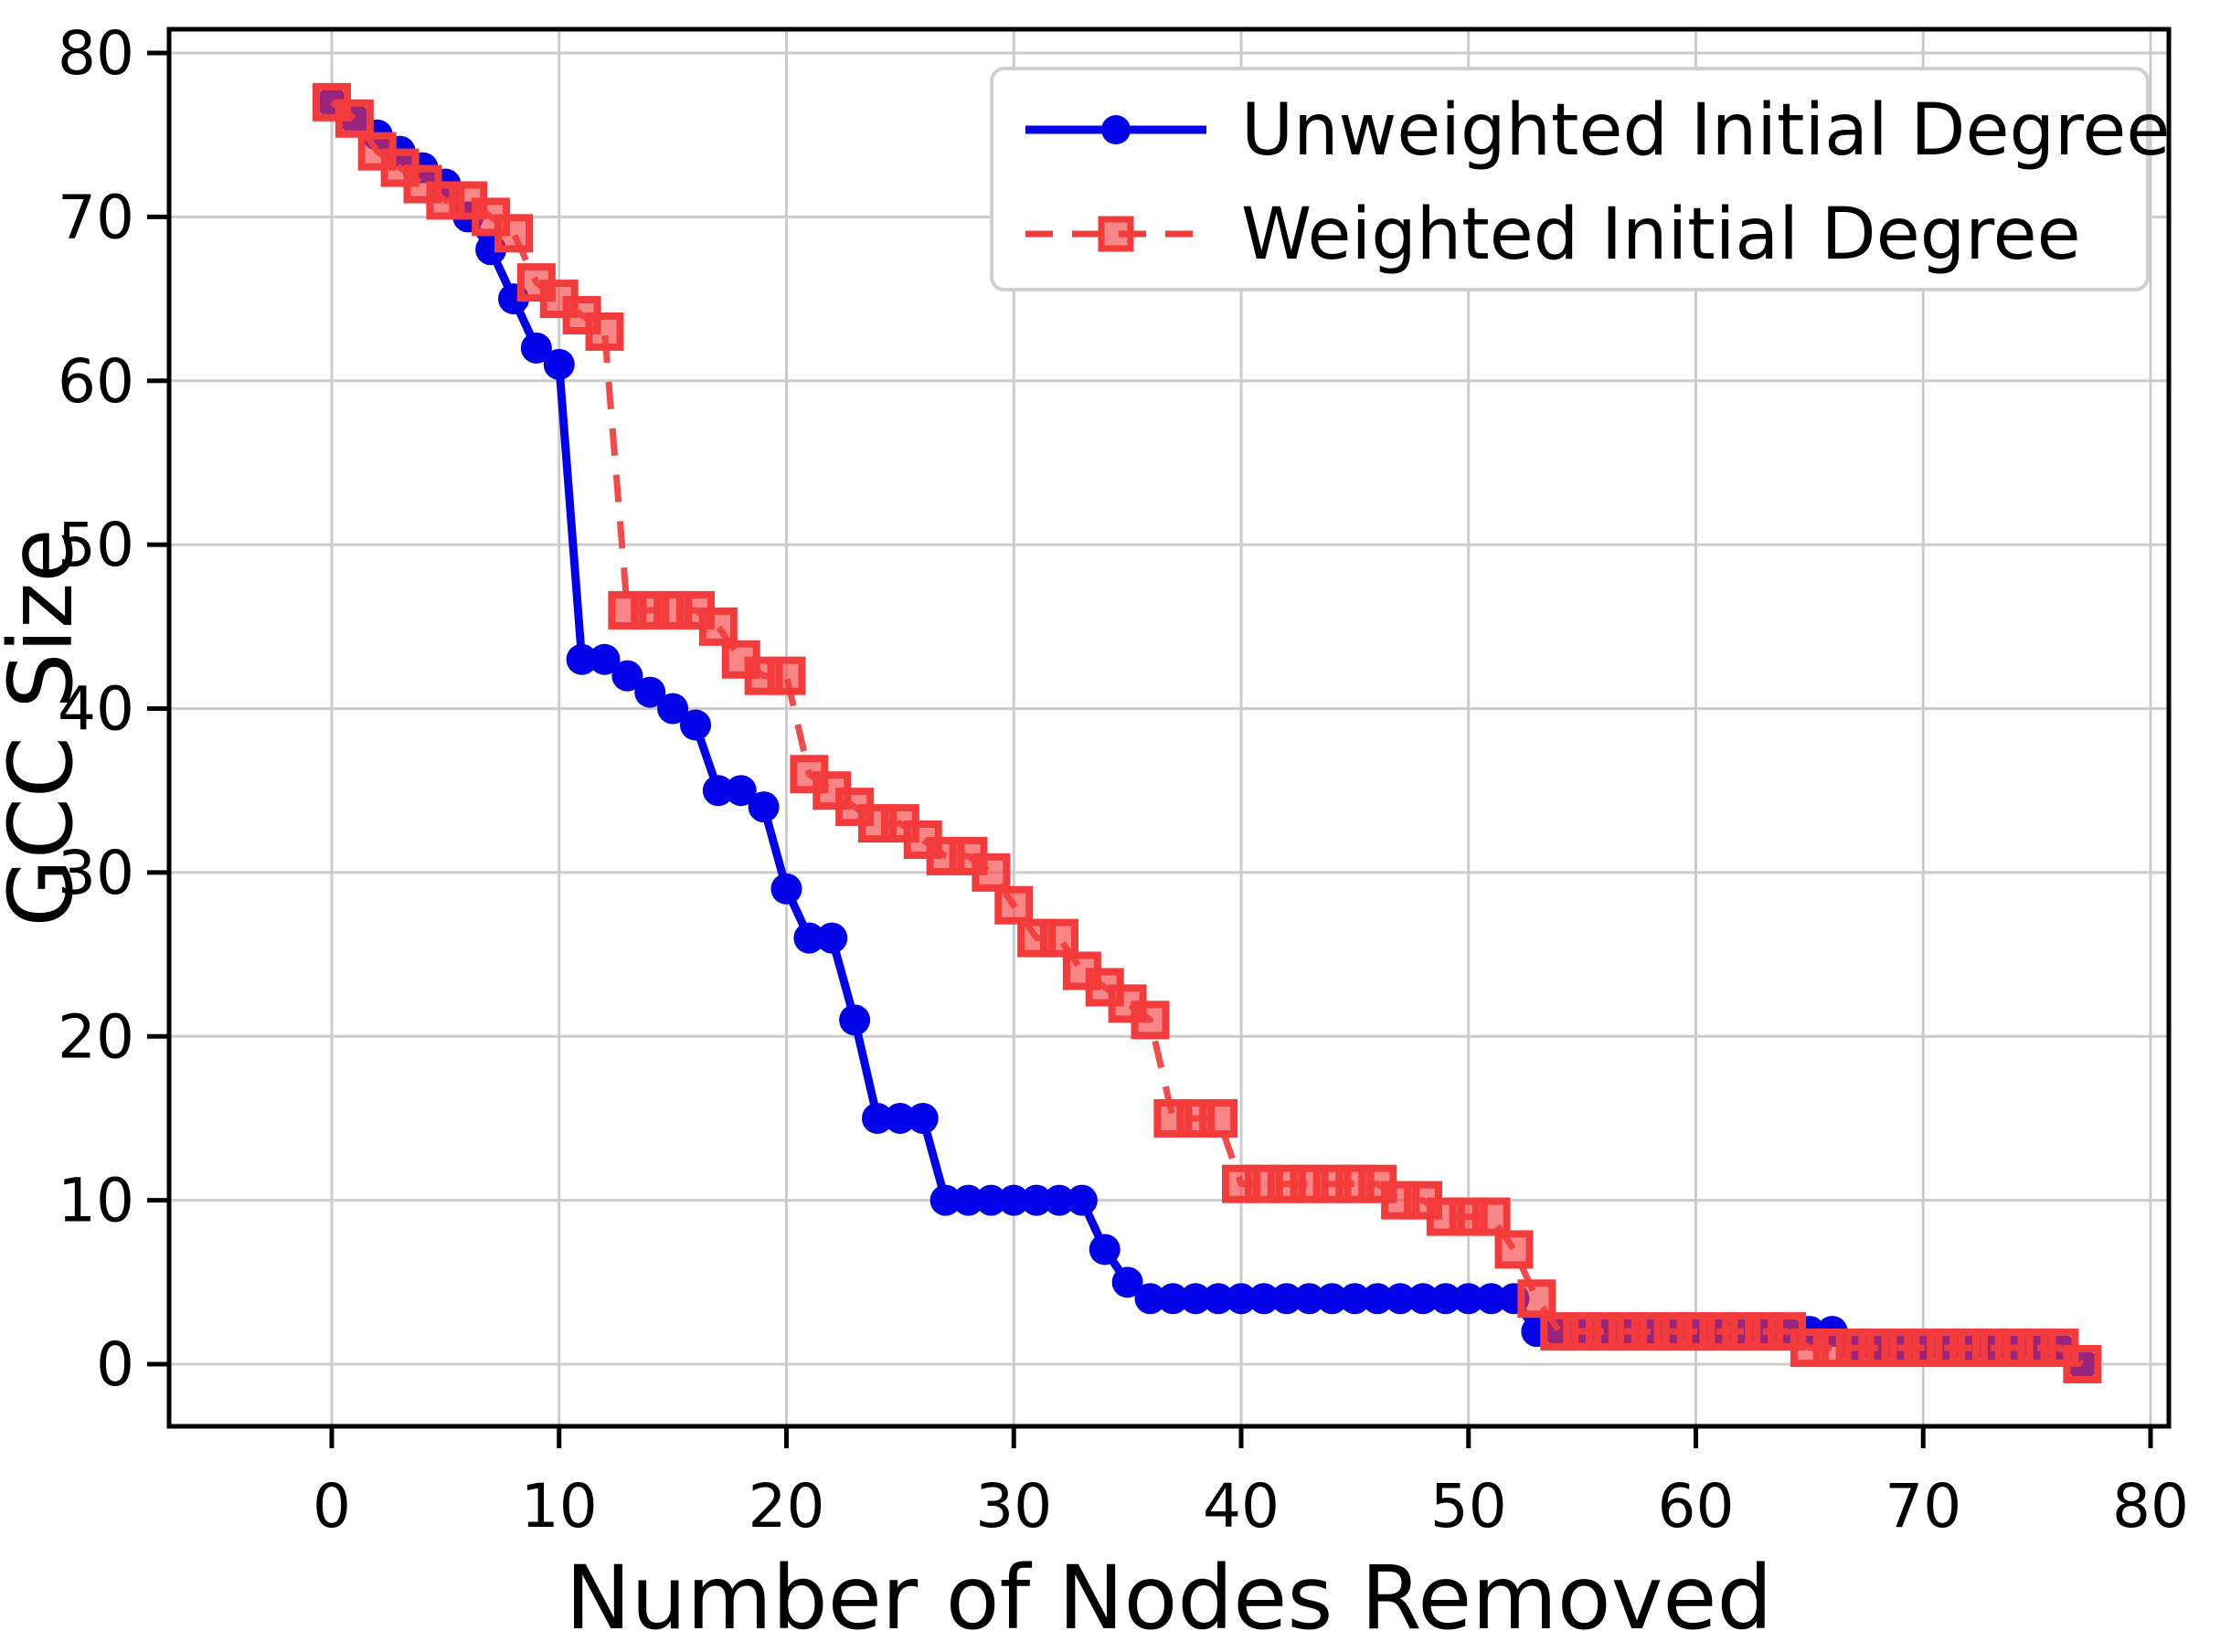 This screenshot has height=1652, width=2220. What do you see at coordinates (1116, 234) in the screenshot?
I see `legend-marker-square` at bounding box center [1116, 234].